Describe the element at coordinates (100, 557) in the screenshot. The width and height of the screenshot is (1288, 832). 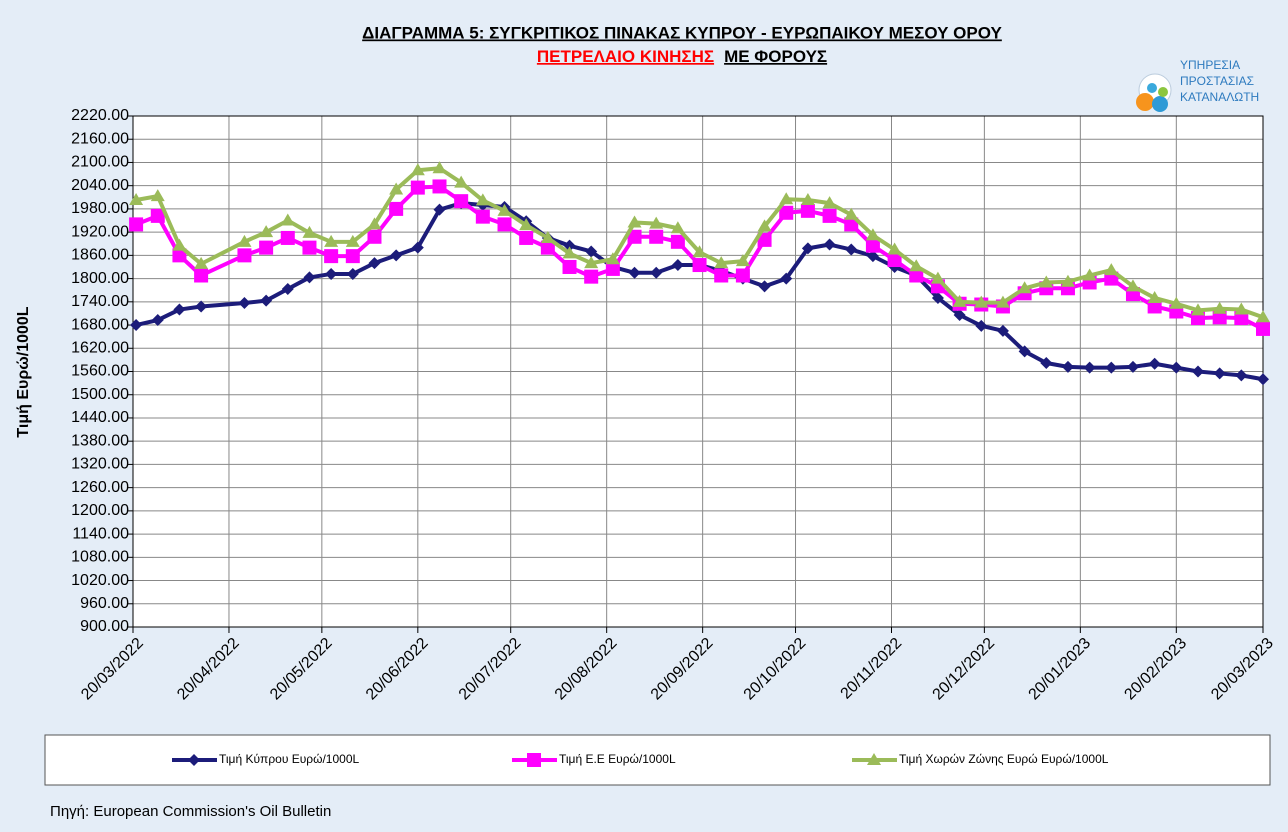
I see `y-tick-label: 1080.00` at that location.